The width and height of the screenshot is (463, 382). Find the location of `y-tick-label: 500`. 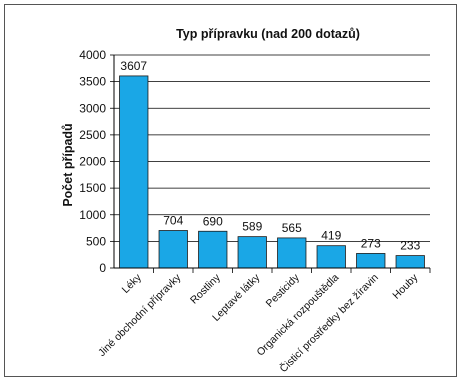

y-tick-label: 500 is located at coordinates (96, 241).